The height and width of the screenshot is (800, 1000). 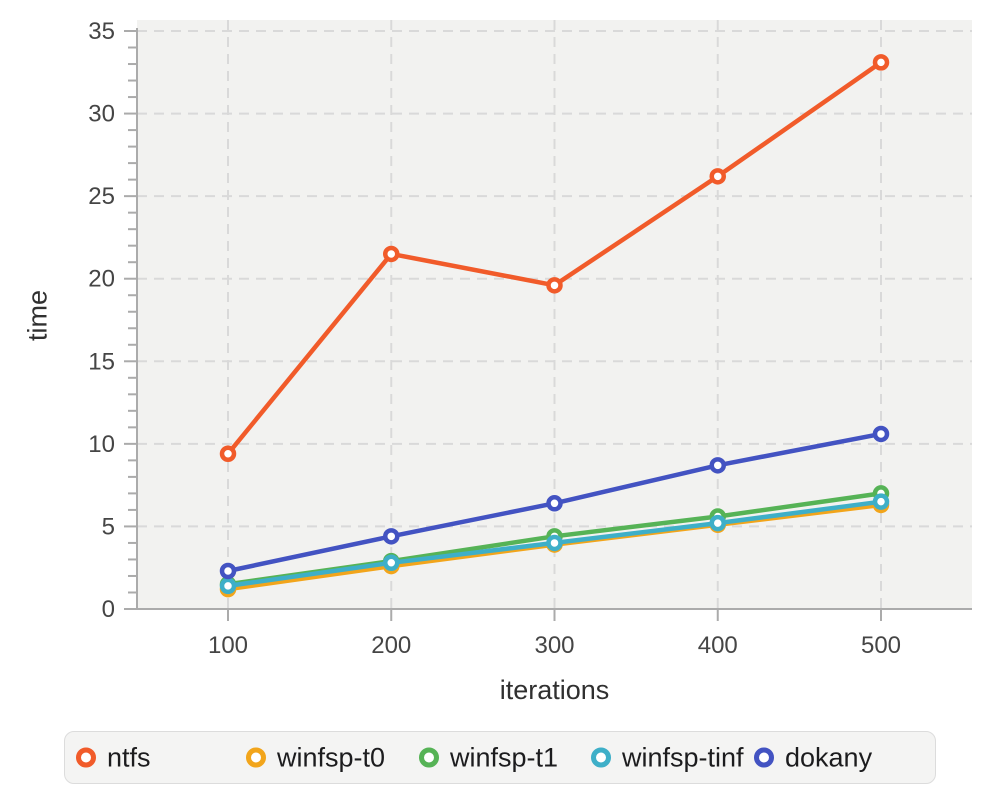 I want to click on y-tick-label: 20, so click(x=101, y=279).